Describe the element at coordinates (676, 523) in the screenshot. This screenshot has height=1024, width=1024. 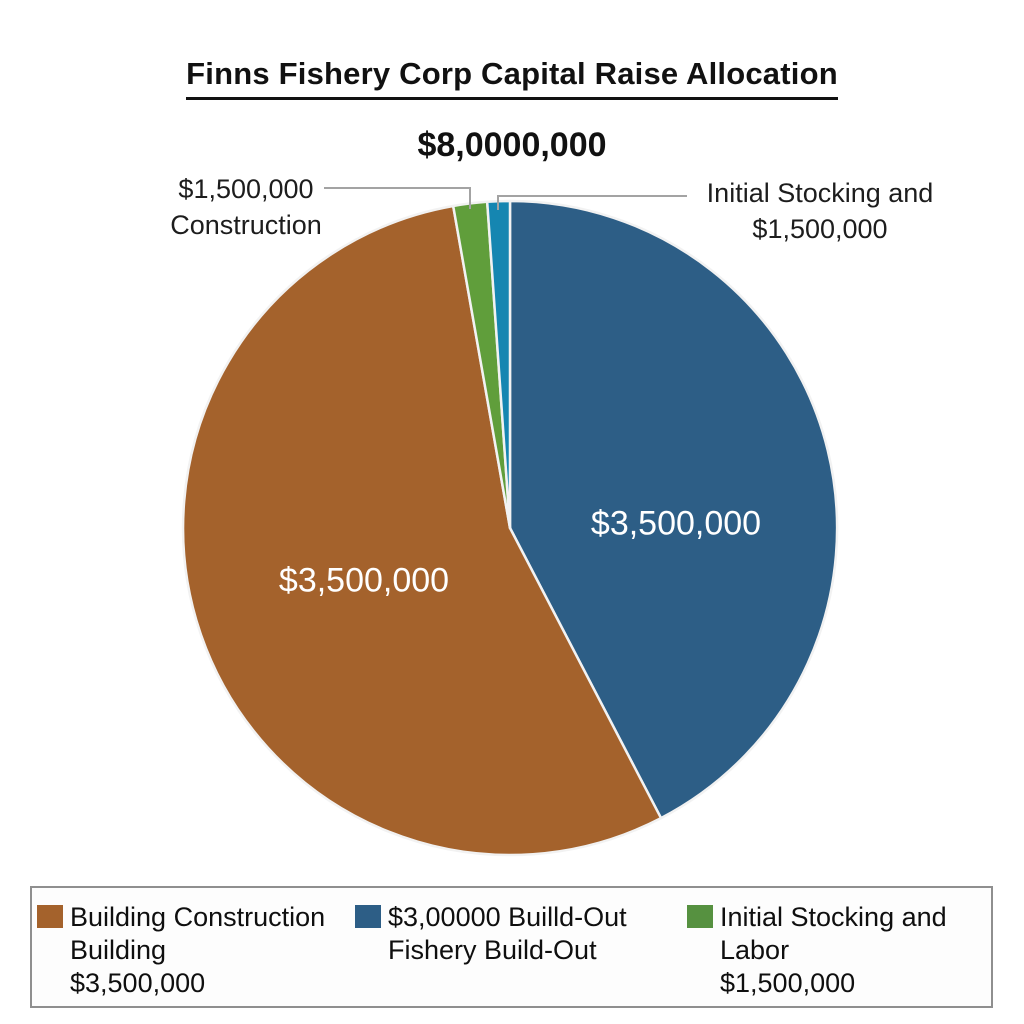
I see `slice-value-label-blue: $3,500,000` at that location.